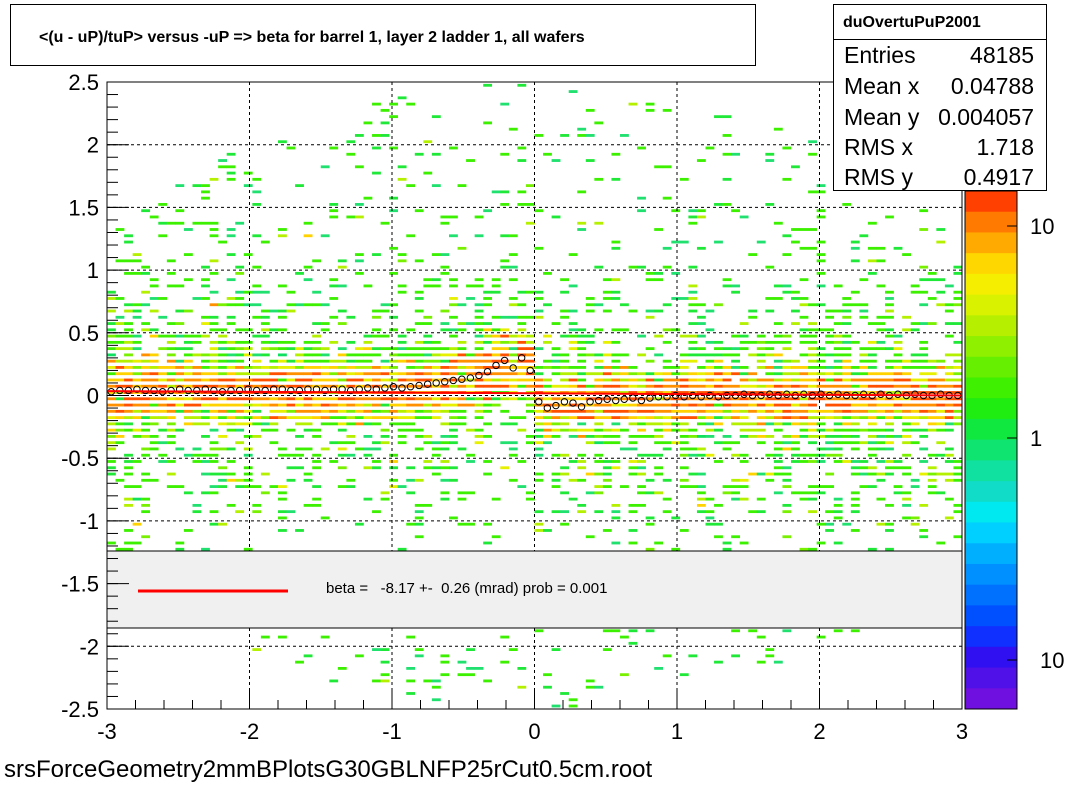 This screenshot has height=787, width=1069. What do you see at coordinates (80, 458) in the screenshot?
I see `y-tick-label: -0.5` at bounding box center [80, 458].